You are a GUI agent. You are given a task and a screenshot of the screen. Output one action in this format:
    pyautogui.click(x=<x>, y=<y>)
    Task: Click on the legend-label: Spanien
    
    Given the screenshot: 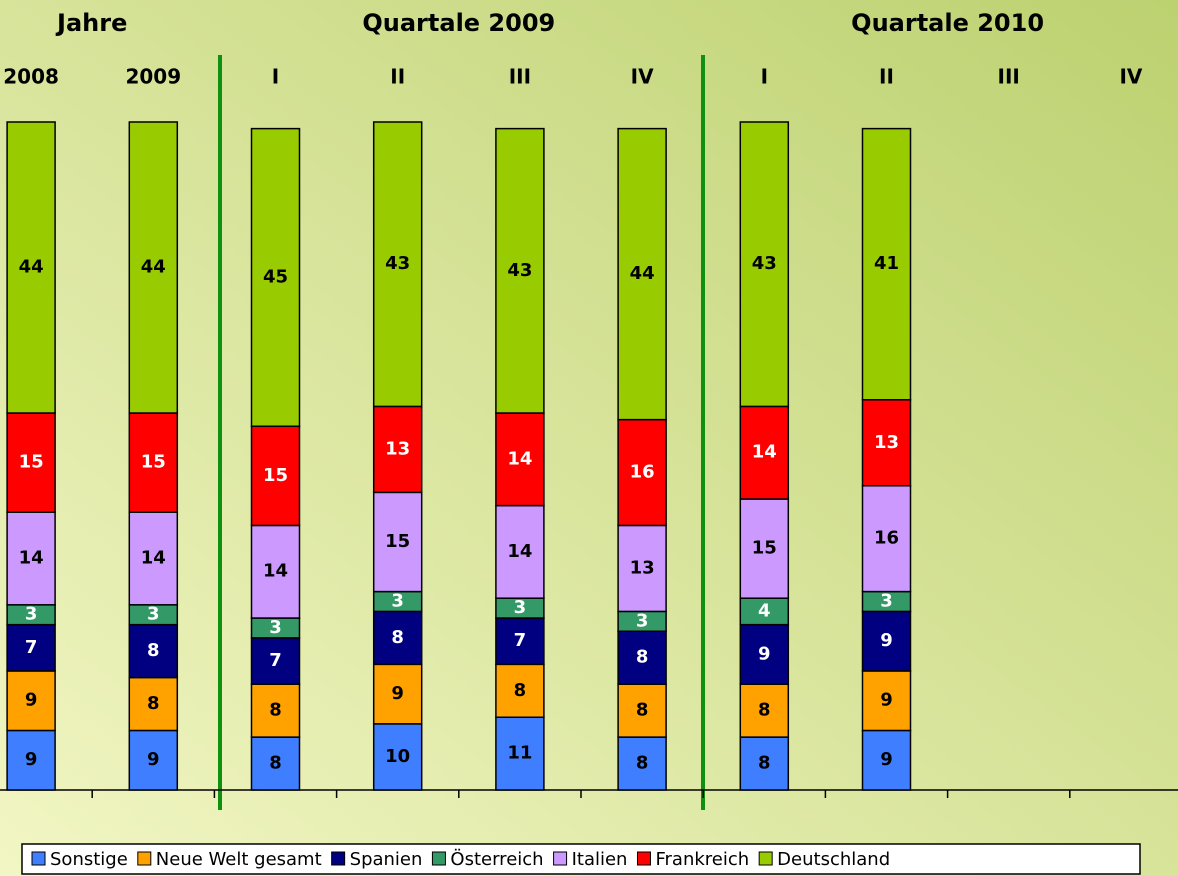 What is the action you would take?
    pyautogui.click(x=386, y=859)
    